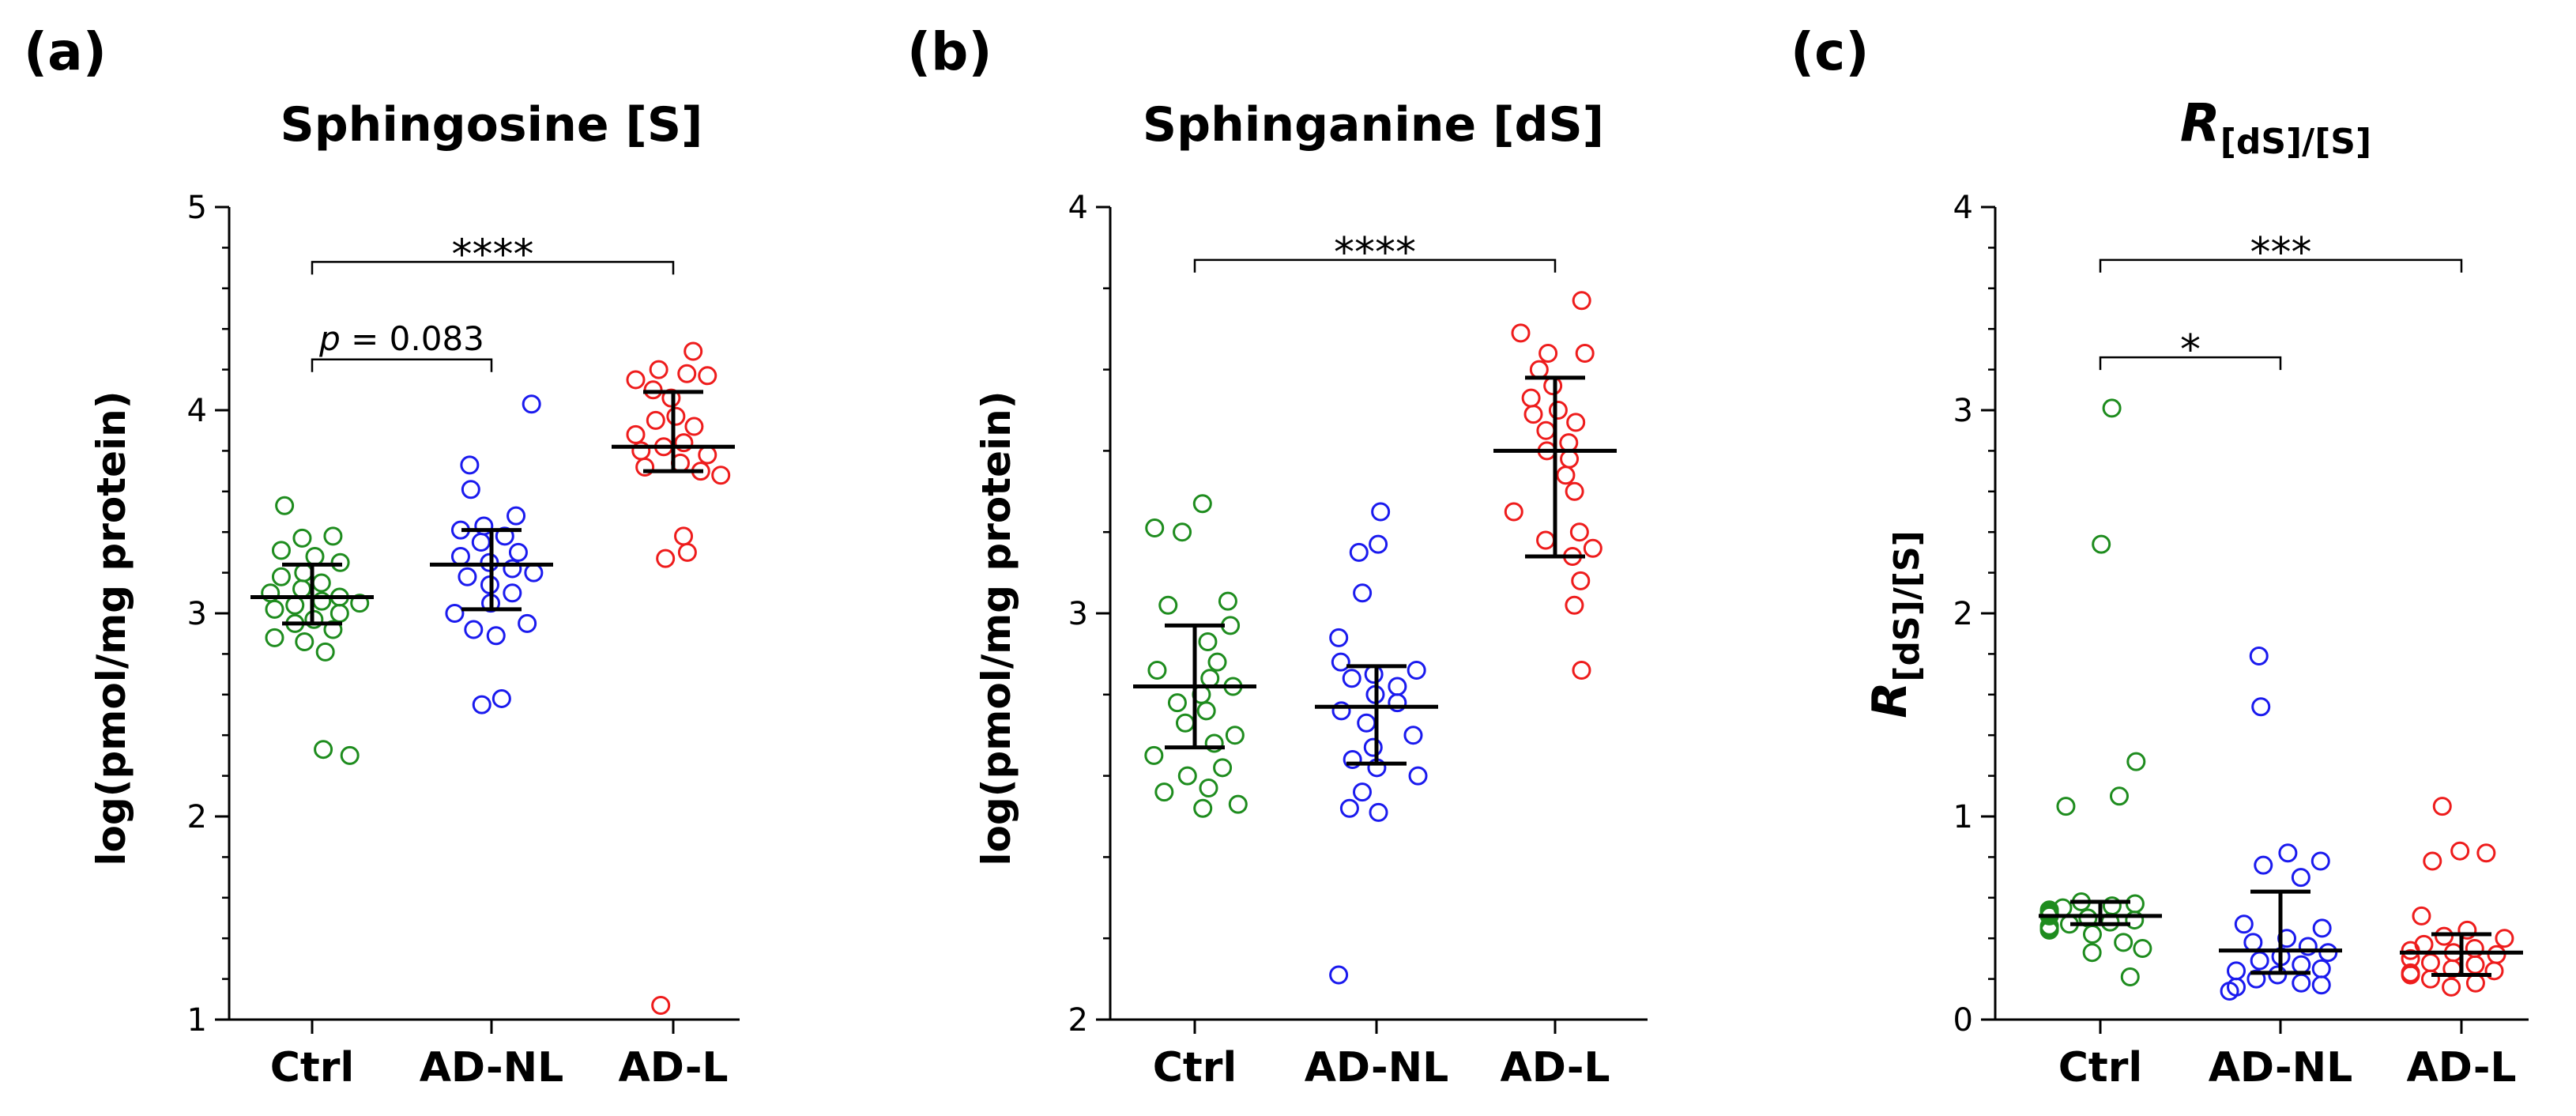  What do you see at coordinates (329, 338) in the screenshot?
I see `p-symbol: p` at bounding box center [329, 338].